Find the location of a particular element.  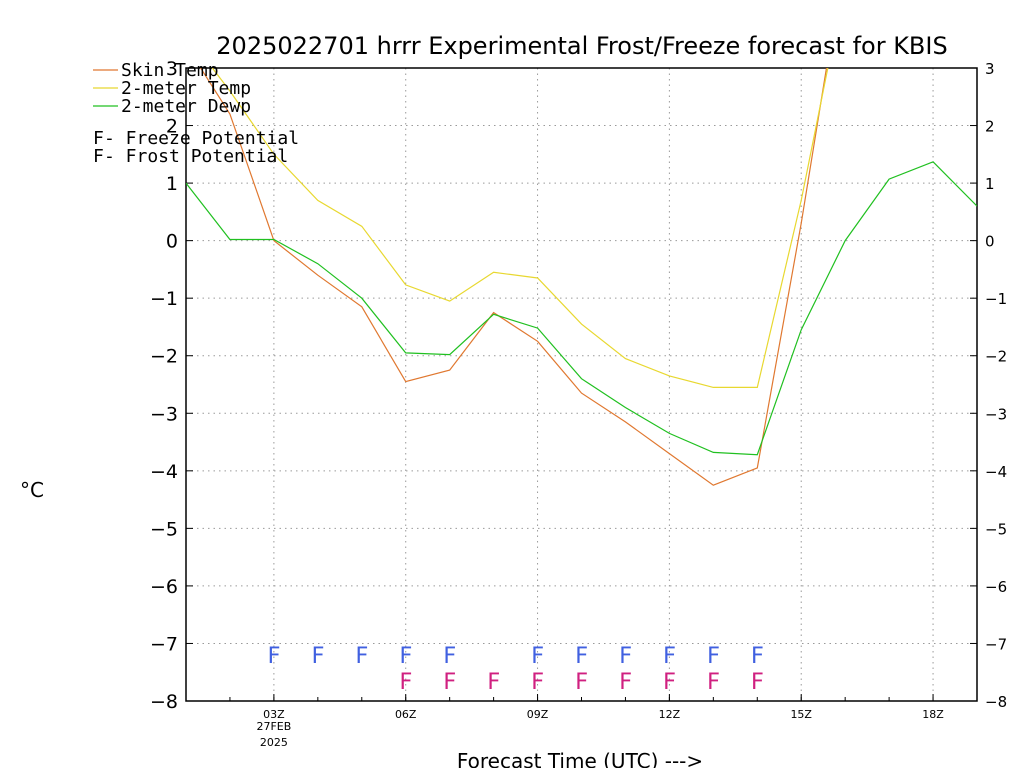

y-tick-label-left: 3 is located at coordinates (172, 69).